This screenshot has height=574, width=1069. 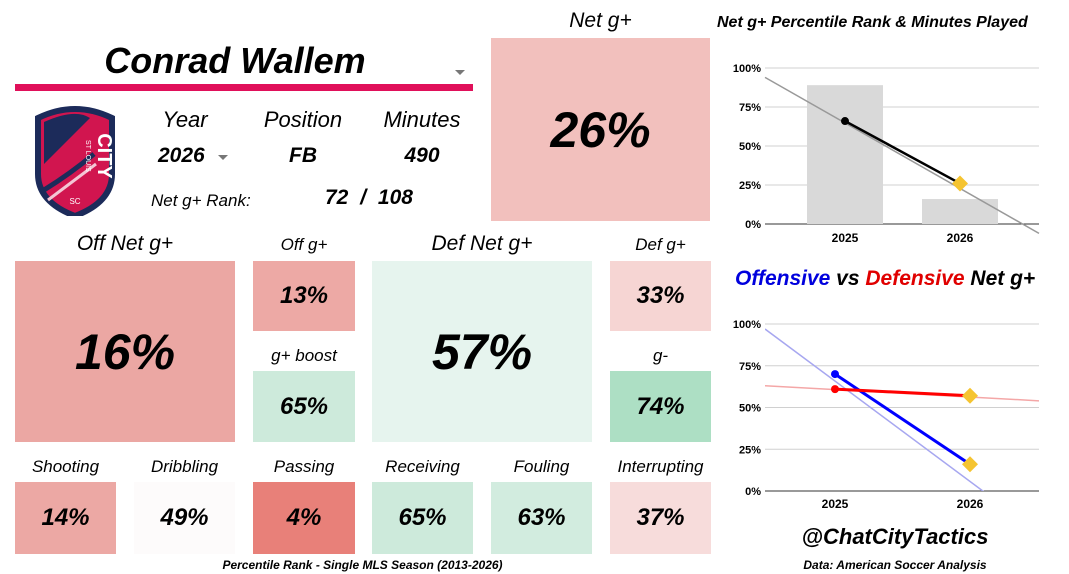 What do you see at coordinates (75, 161) in the screenshot?
I see `st-louis-city-logo: CITY ST LOUIS SC` at bounding box center [75, 161].